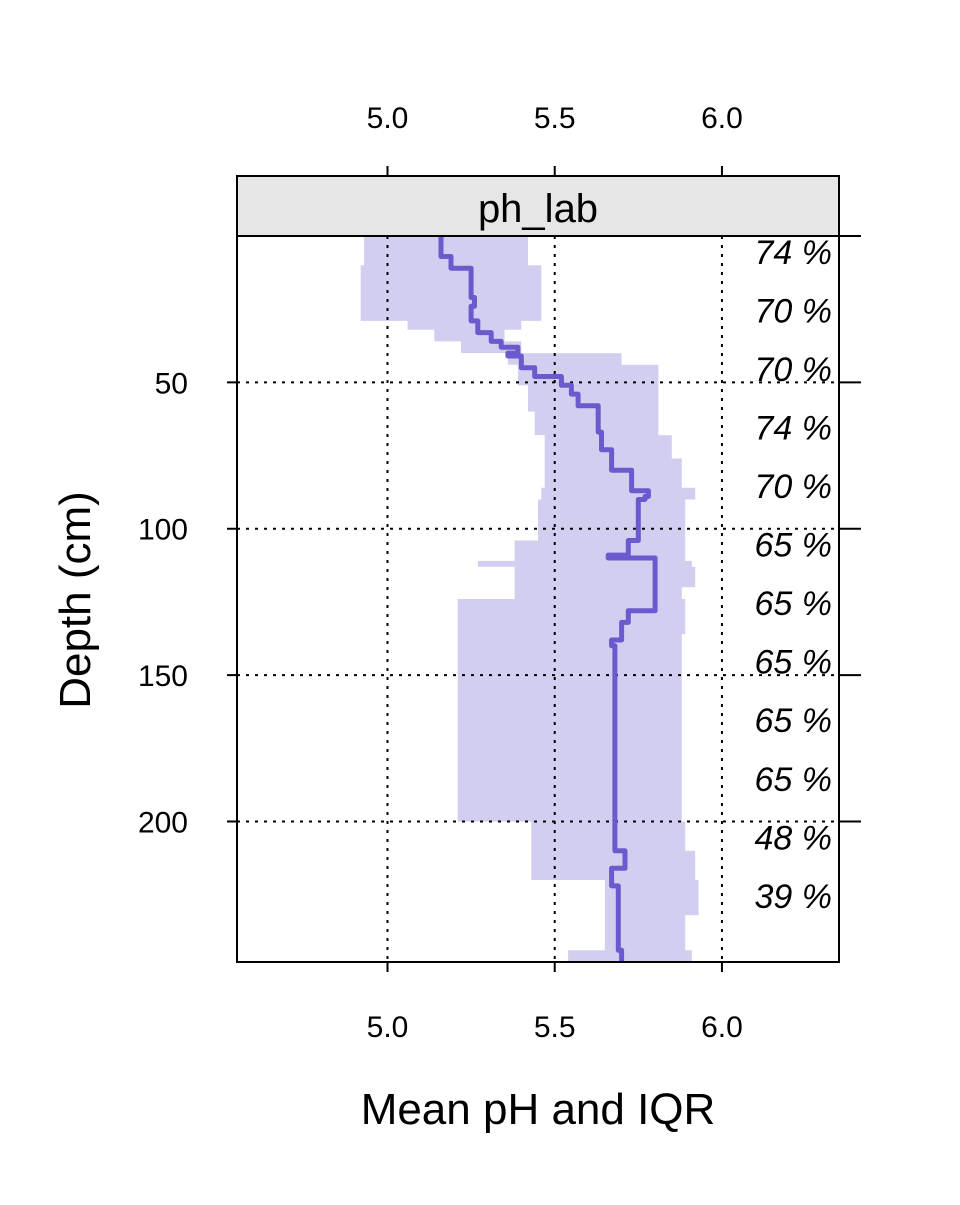 This screenshot has height=1205, width=960. I want to click on mean-line-layer, so click(548, 599).